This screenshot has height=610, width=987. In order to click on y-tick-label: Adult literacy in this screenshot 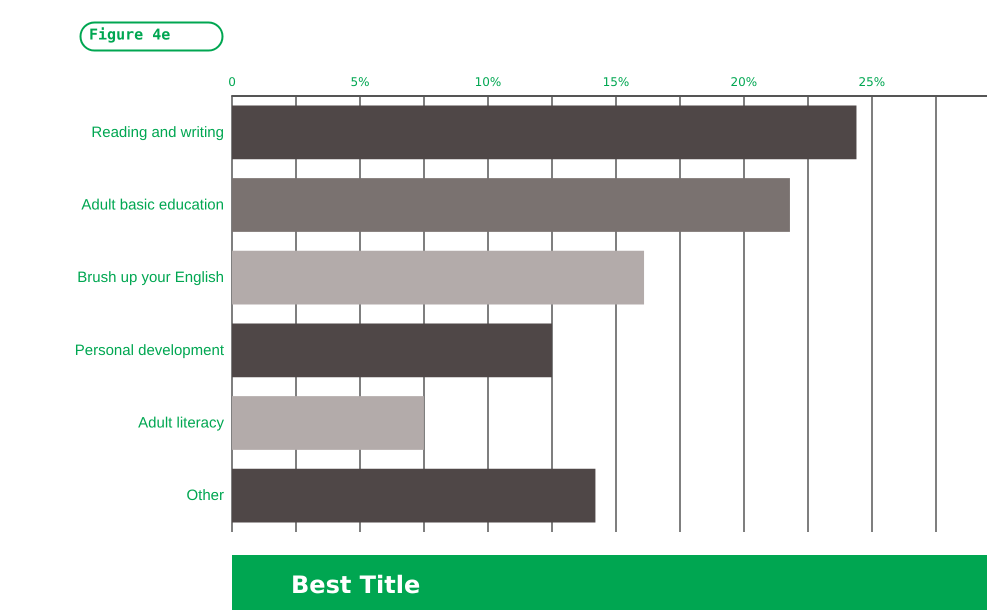, I will do `click(181, 423)`.